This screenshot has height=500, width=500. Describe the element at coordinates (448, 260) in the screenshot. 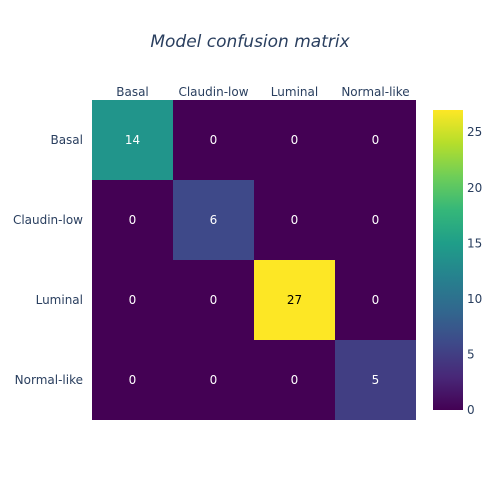

I see `colorbar-gradient` at that location.